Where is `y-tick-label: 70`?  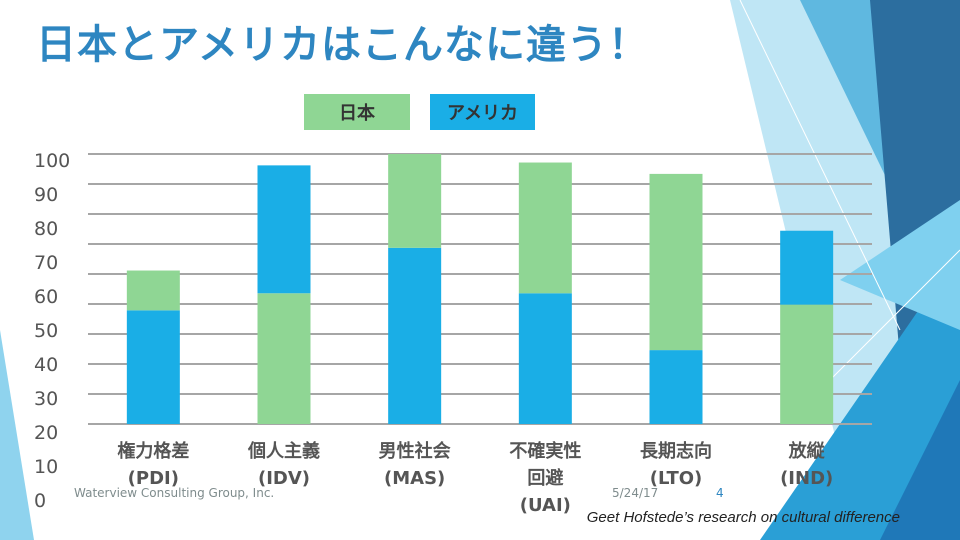 y-tick-label: 70 is located at coordinates (46, 263).